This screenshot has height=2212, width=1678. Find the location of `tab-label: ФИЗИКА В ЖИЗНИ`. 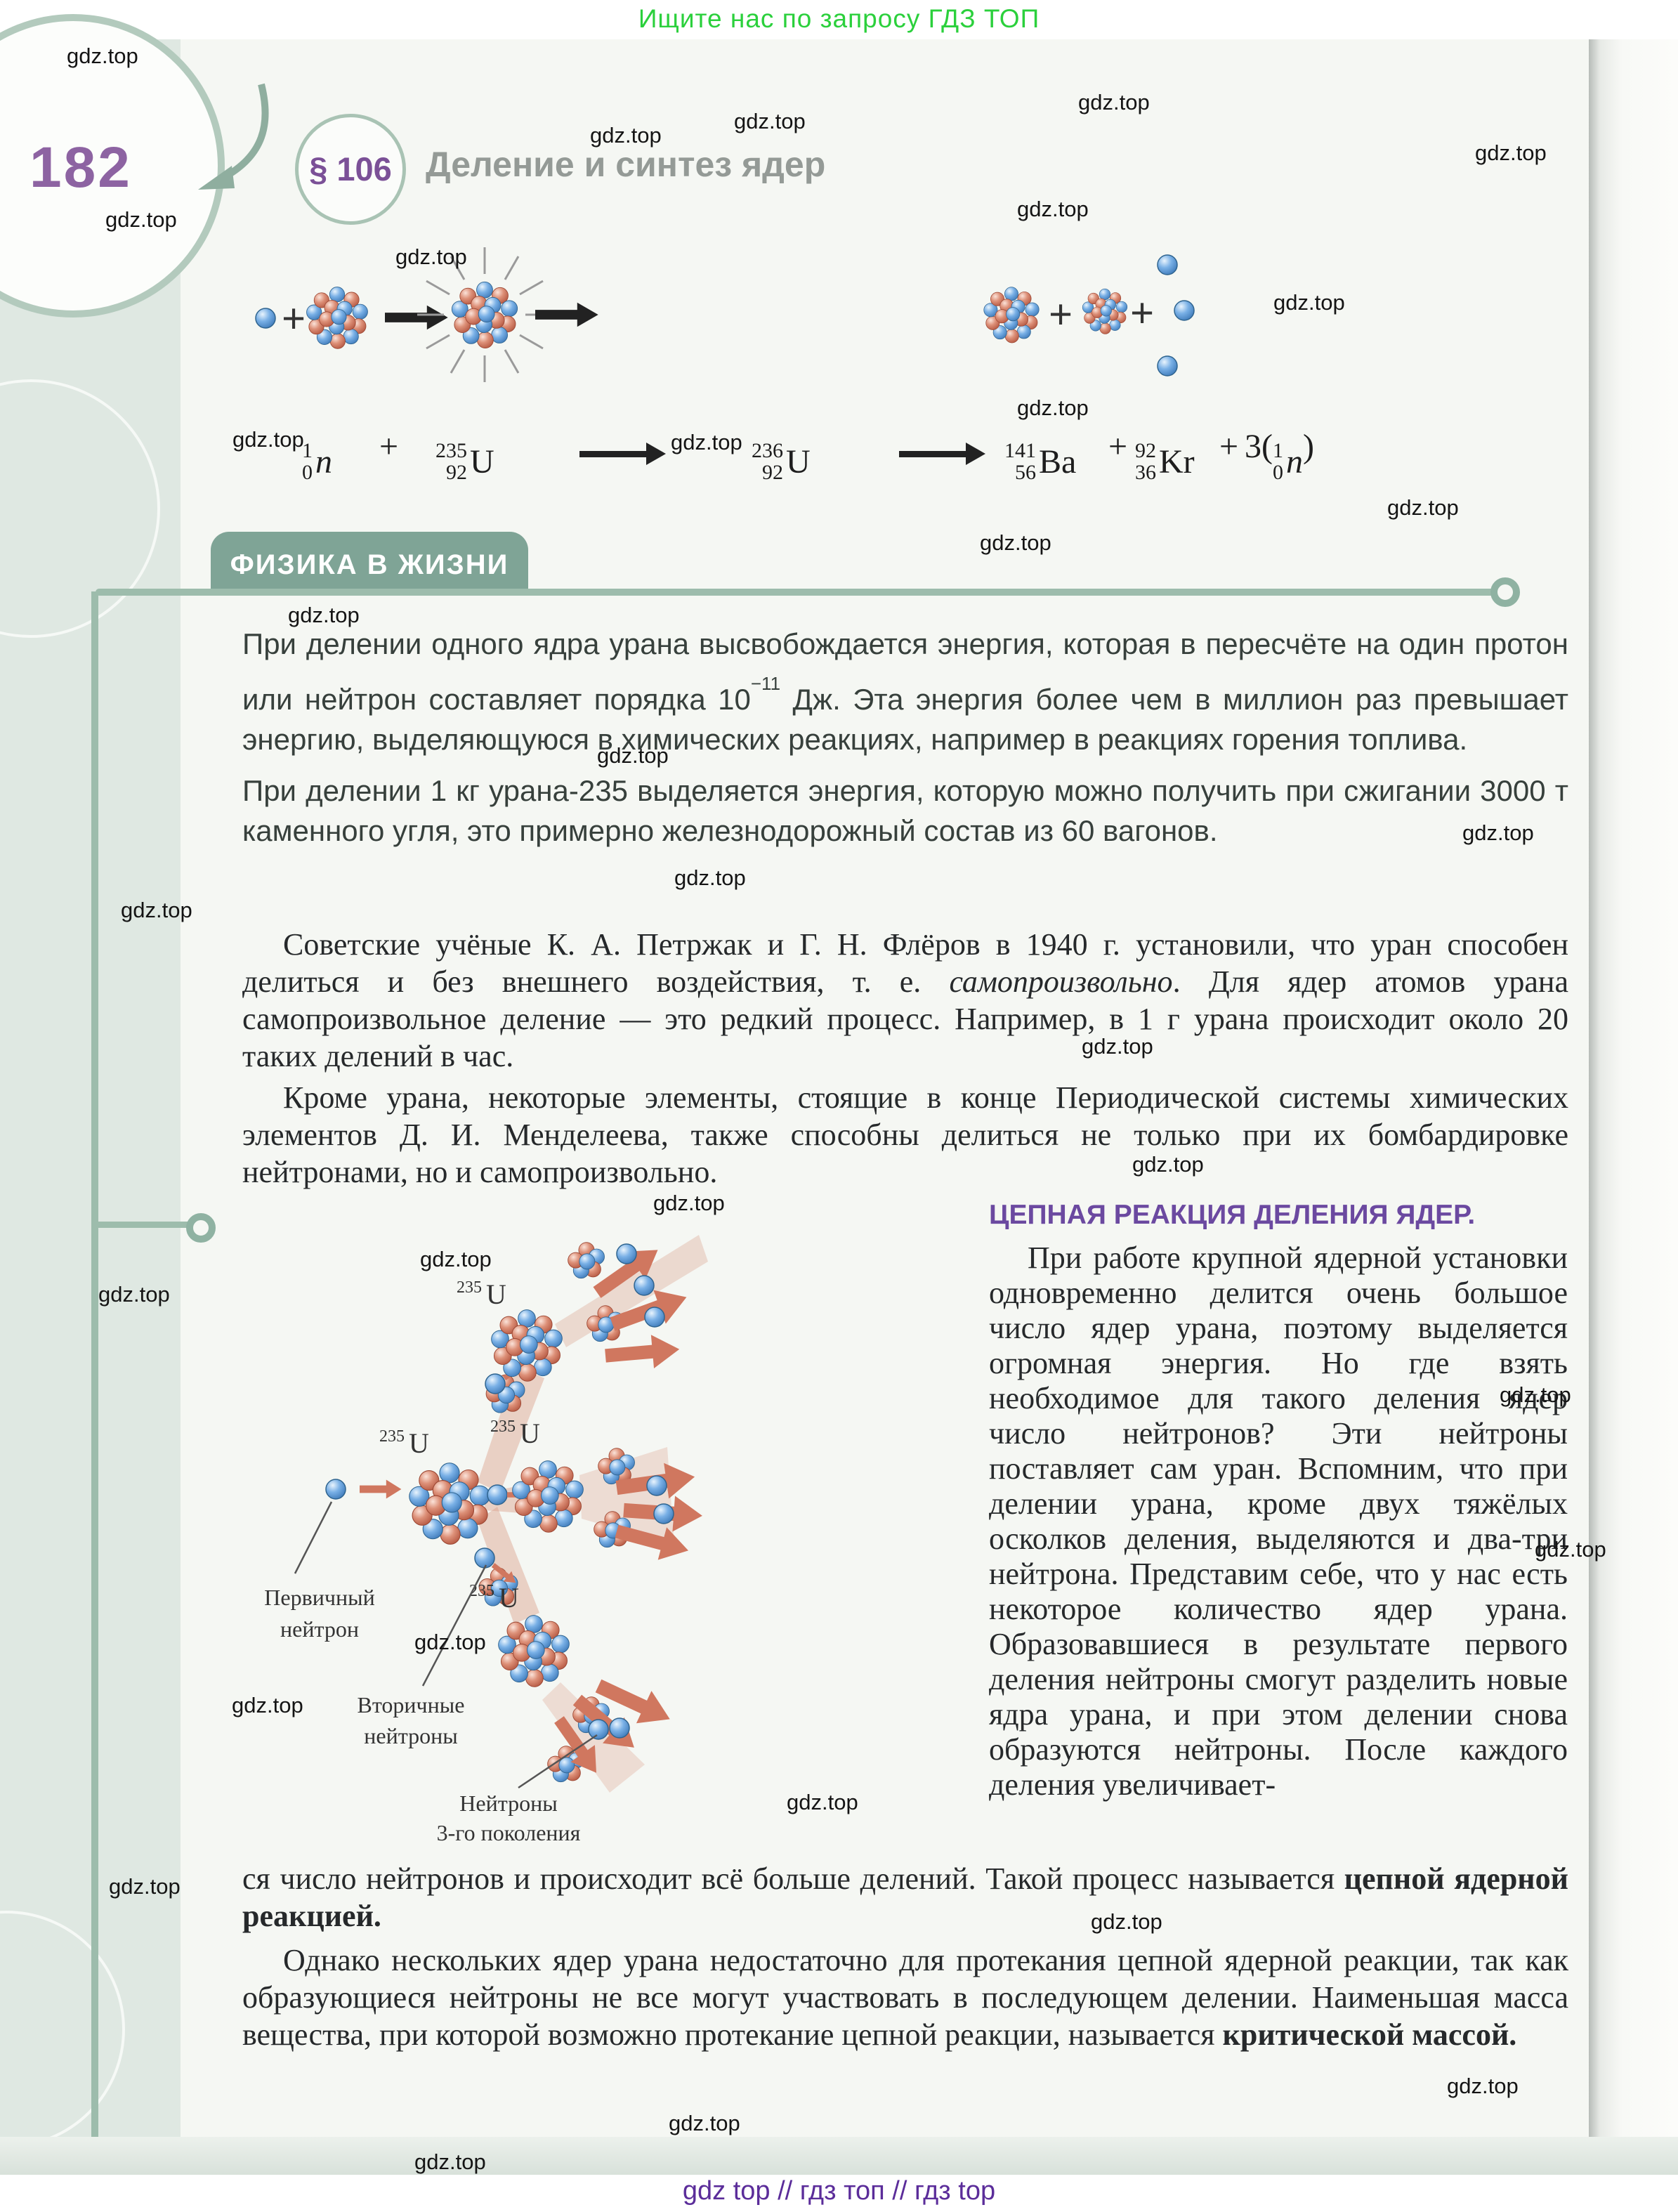

tab-label: ФИЗИКА В ЖИЗНИ is located at coordinates (369, 564).